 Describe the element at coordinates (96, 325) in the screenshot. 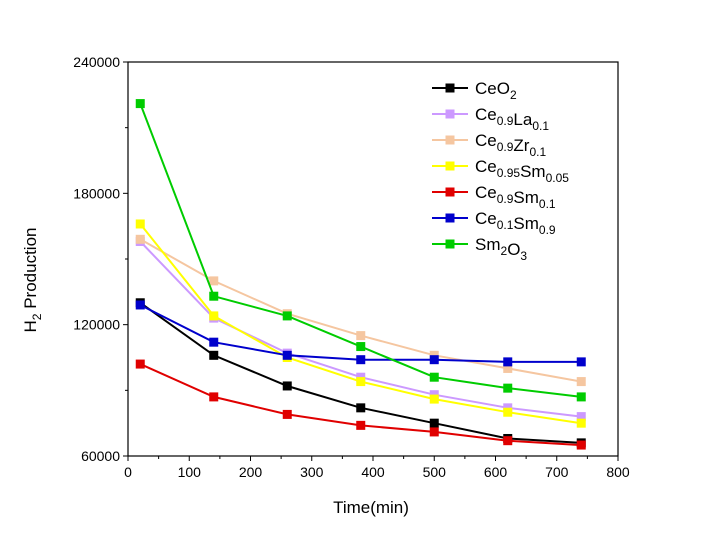

I see `y-tick-label: 120000` at that location.